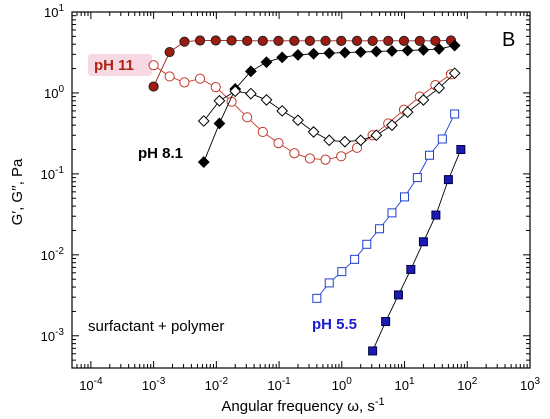 The width and height of the screenshot is (550, 419). Describe the element at coordinates (114, 65) in the screenshot. I see `ph-label: pH 11` at that location.